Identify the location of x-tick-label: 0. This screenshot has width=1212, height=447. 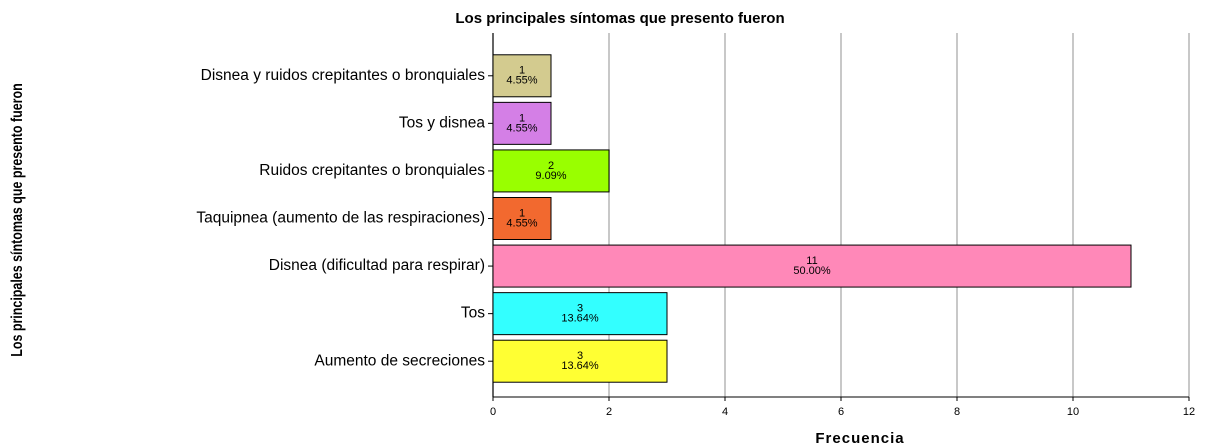
(493, 412).